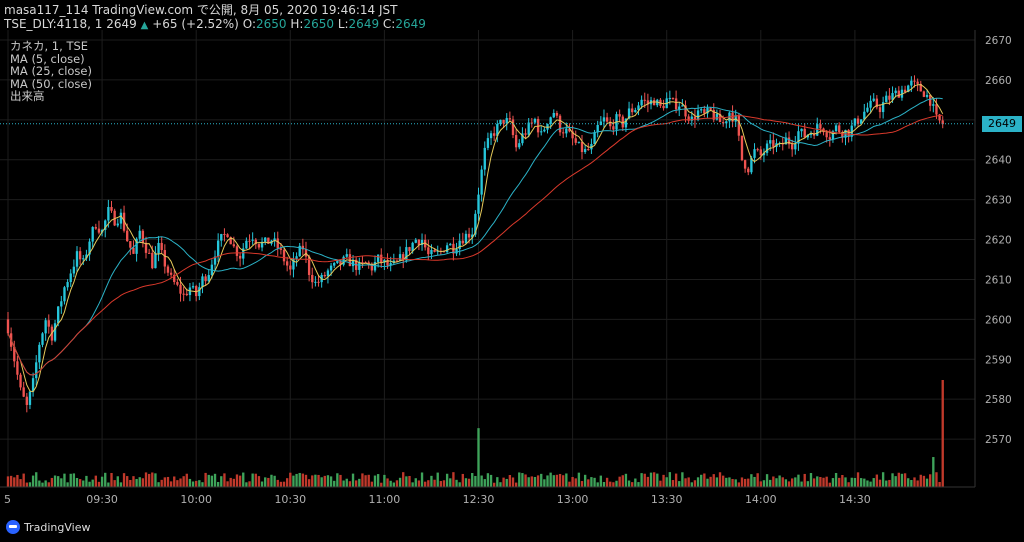  I want to click on legend-ma25: MA (25, close), so click(51, 71).